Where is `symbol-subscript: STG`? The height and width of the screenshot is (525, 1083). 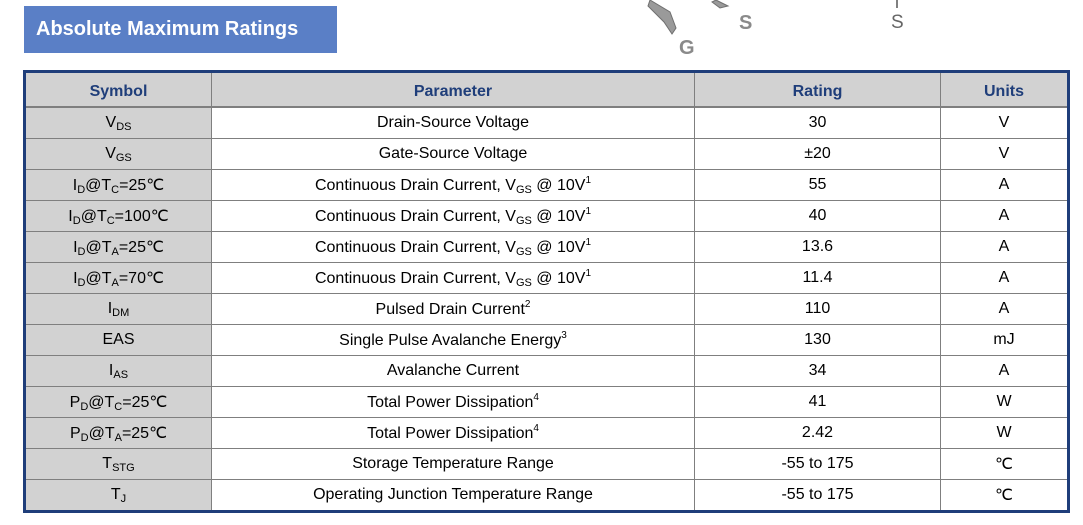
symbol-subscript: STG is located at coordinates (123, 467).